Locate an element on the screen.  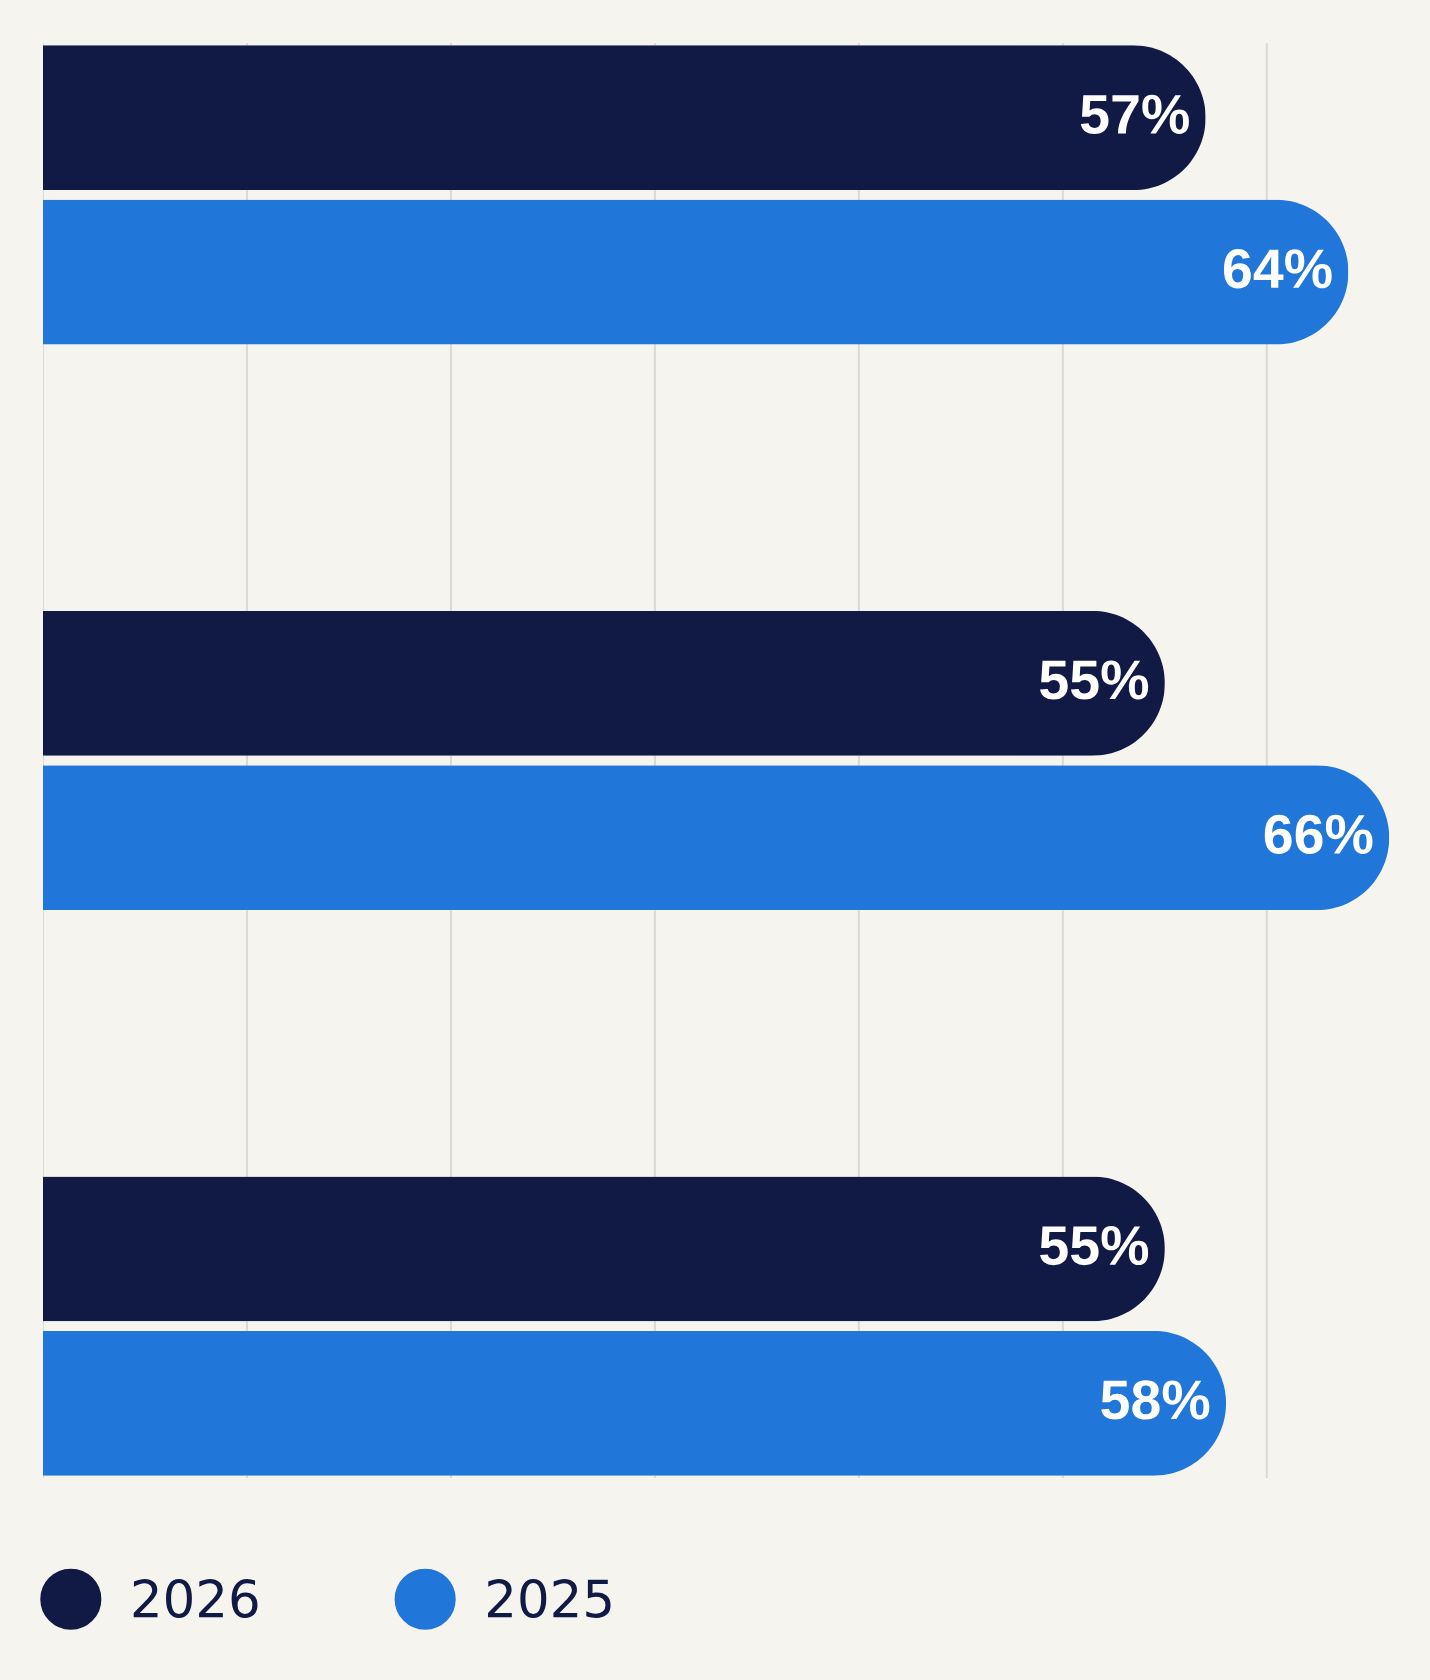
data-label: 57% is located at coordinates (1134, 114).